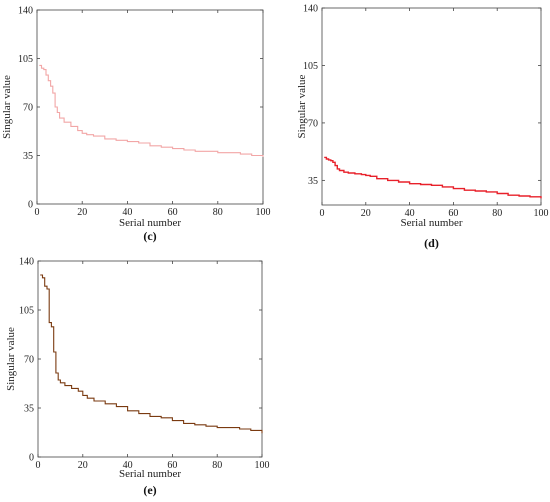 The width and height of the screenshot is (550, 502). Describe the element at coordinates (149, 490) in the screenshot. I see `panel-label: (e)` at that location.